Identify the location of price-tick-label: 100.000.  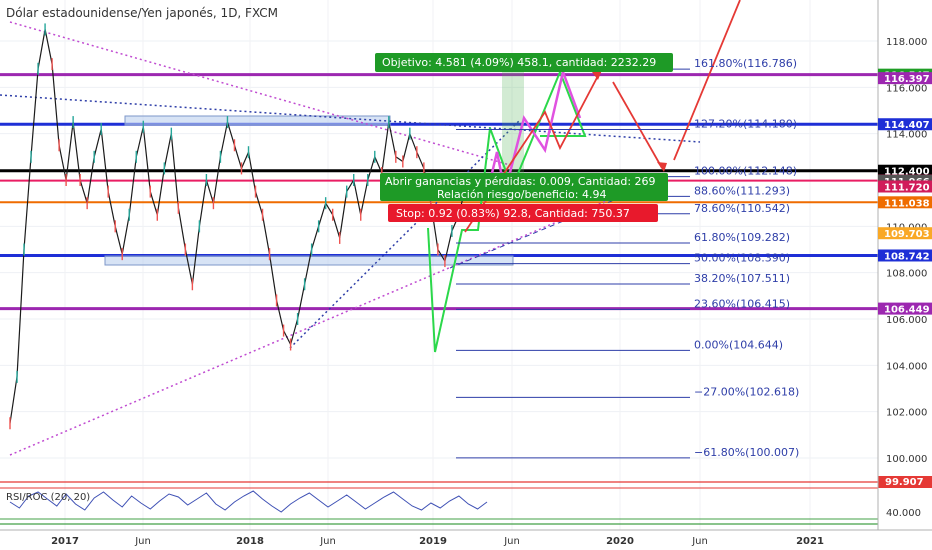
(906, 459).